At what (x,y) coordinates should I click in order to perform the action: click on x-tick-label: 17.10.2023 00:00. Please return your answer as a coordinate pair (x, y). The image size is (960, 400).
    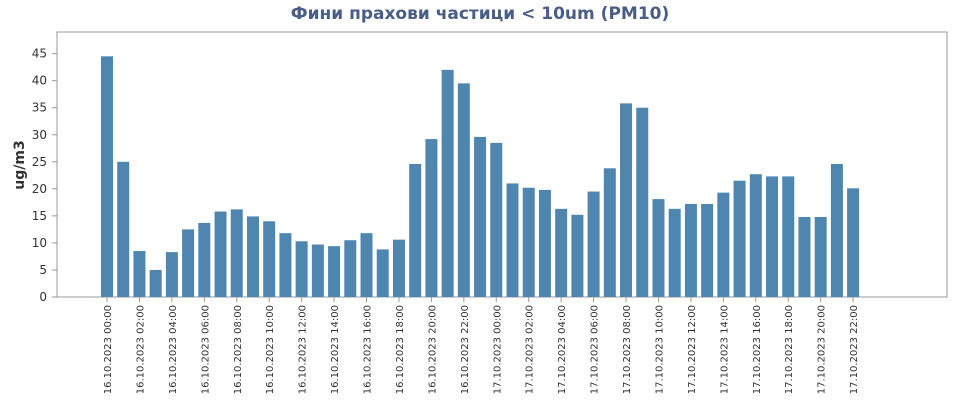
    Looking at the image, I should click on (497, 349).